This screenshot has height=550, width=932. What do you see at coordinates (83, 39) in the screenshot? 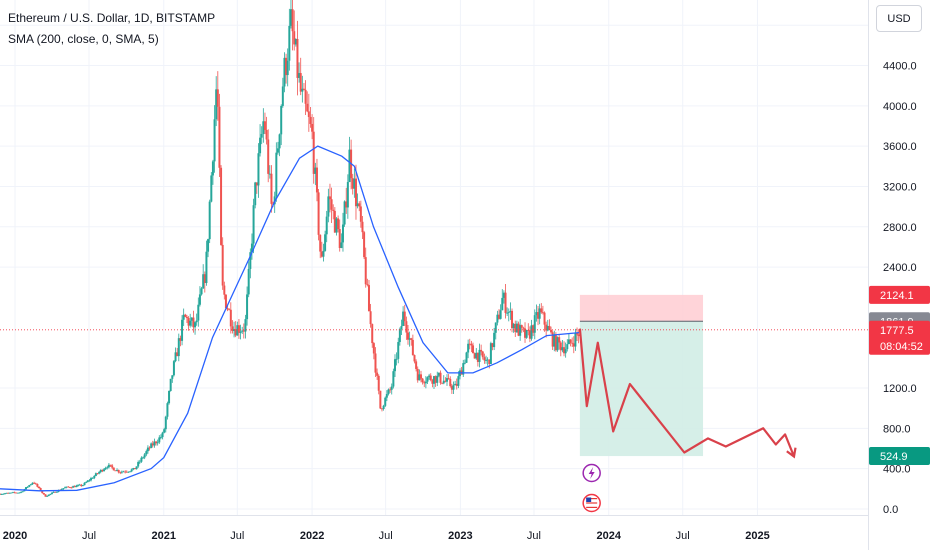
I see `indicator-legend: SMA (200, close, 0, SMA, 5)` at bounding box center [83, 39].